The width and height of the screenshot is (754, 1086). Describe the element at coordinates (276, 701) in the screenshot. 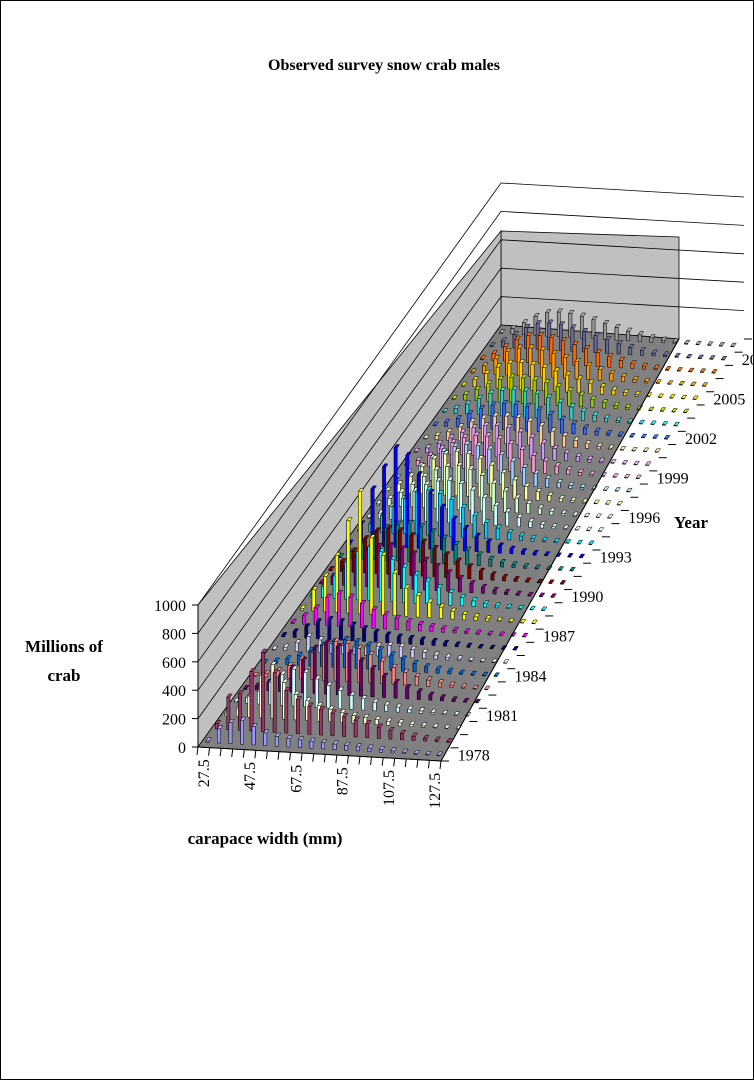

I see `bar-1979-52.5` at that location.